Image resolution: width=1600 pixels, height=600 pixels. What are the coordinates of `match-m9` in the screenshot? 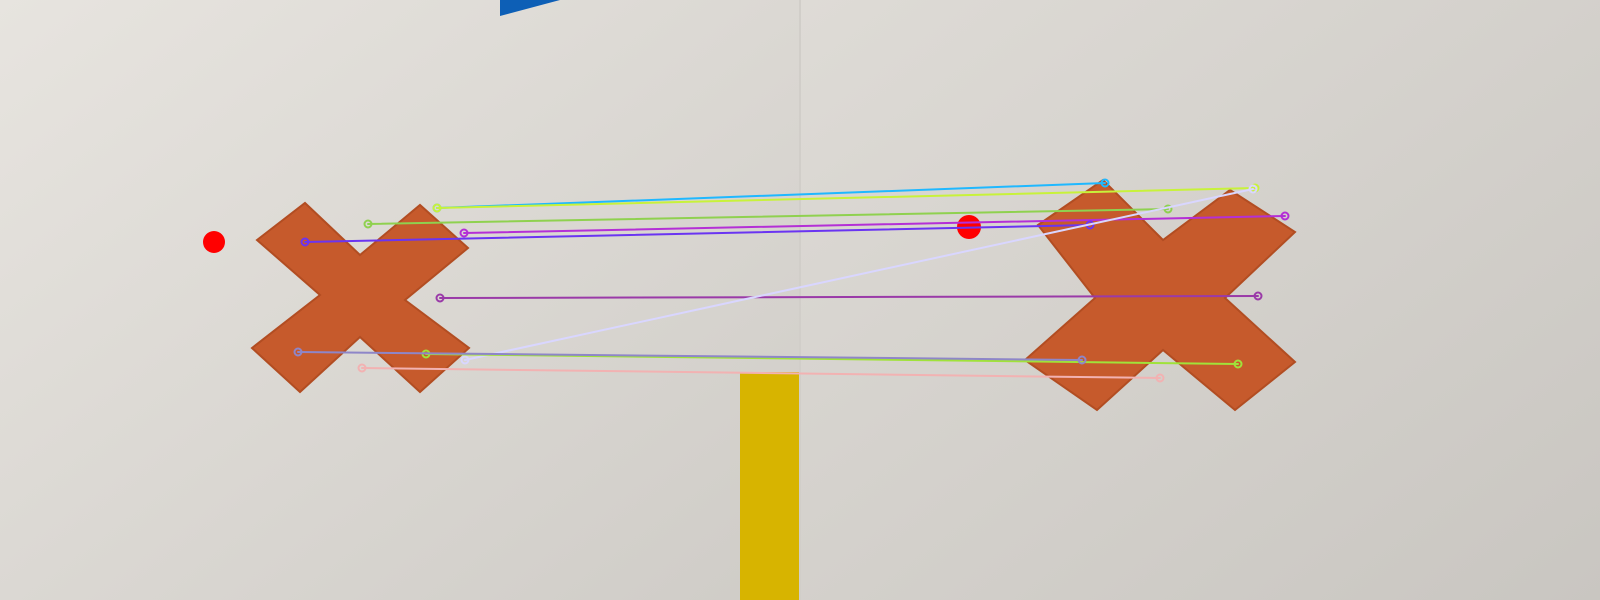 It's located at (690, 356).